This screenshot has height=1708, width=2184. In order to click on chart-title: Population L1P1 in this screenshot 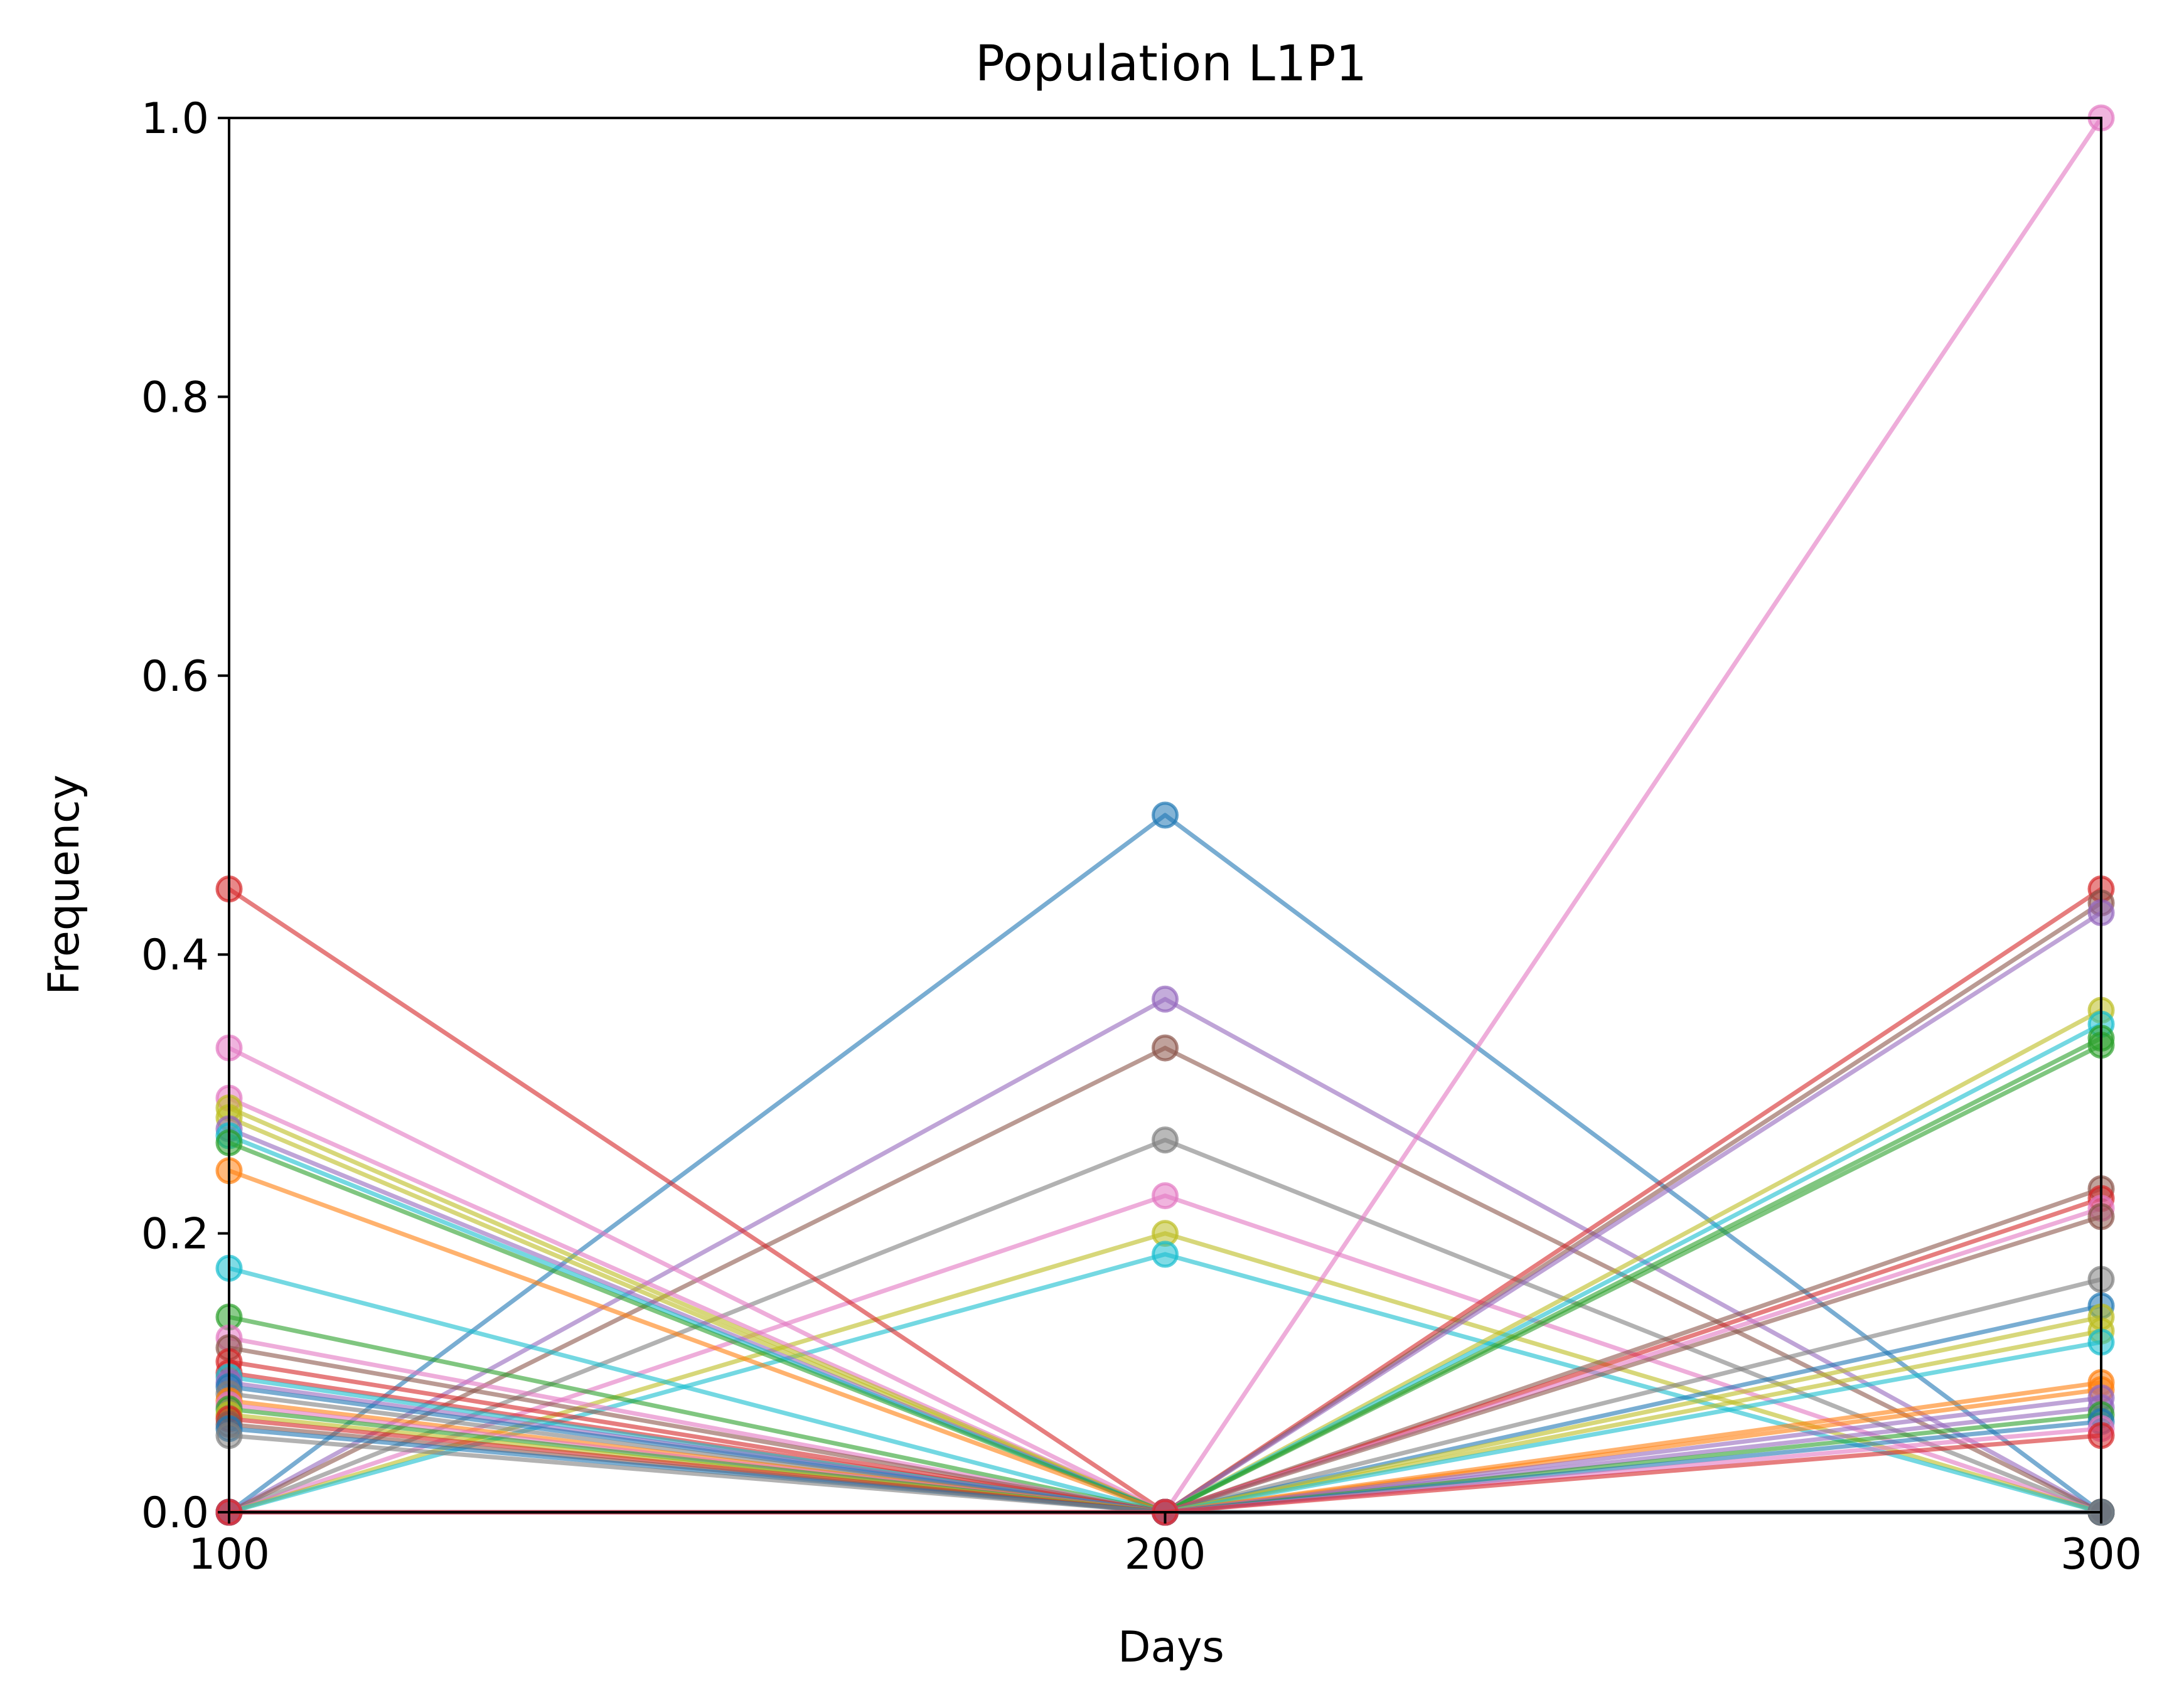, I will do `click(1171, 64)`.